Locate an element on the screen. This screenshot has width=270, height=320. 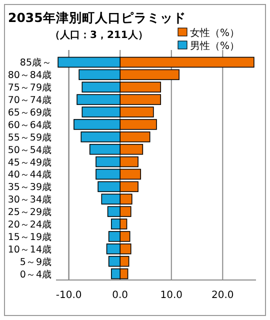
y-tick-label: 60～64歳 is located at coordinates (30, 124).